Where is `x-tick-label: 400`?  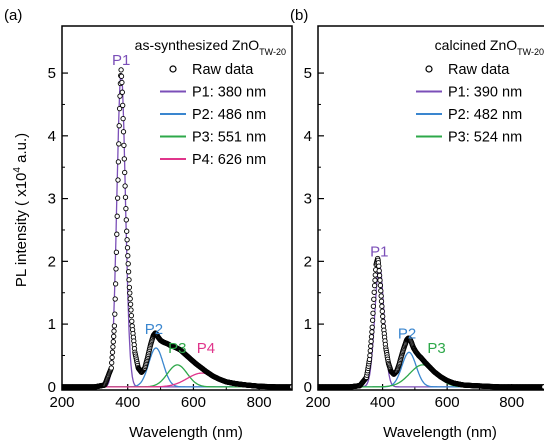 x-tick-label: 400 is located at coordinates (127, 402).